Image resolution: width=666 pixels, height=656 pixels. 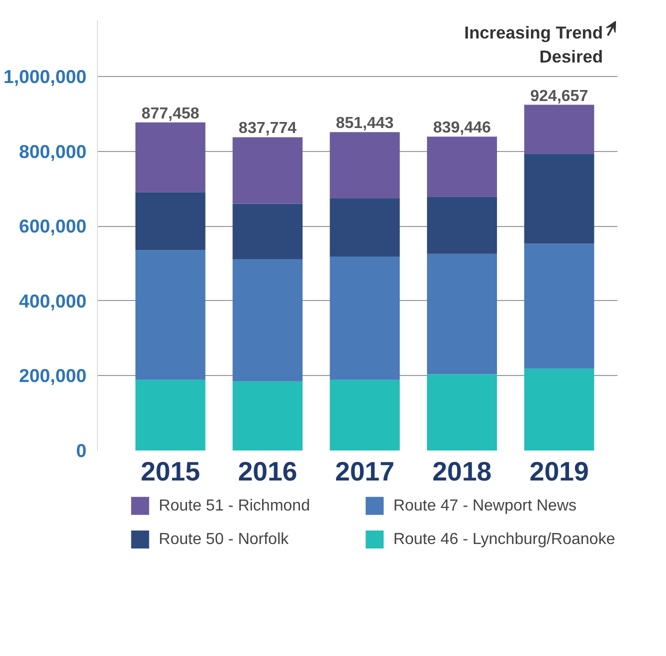 What do you see at coordinates (462, 471) in the screenshot?
I see `x-tick-label: 2018` at bounding box center [462, 471].